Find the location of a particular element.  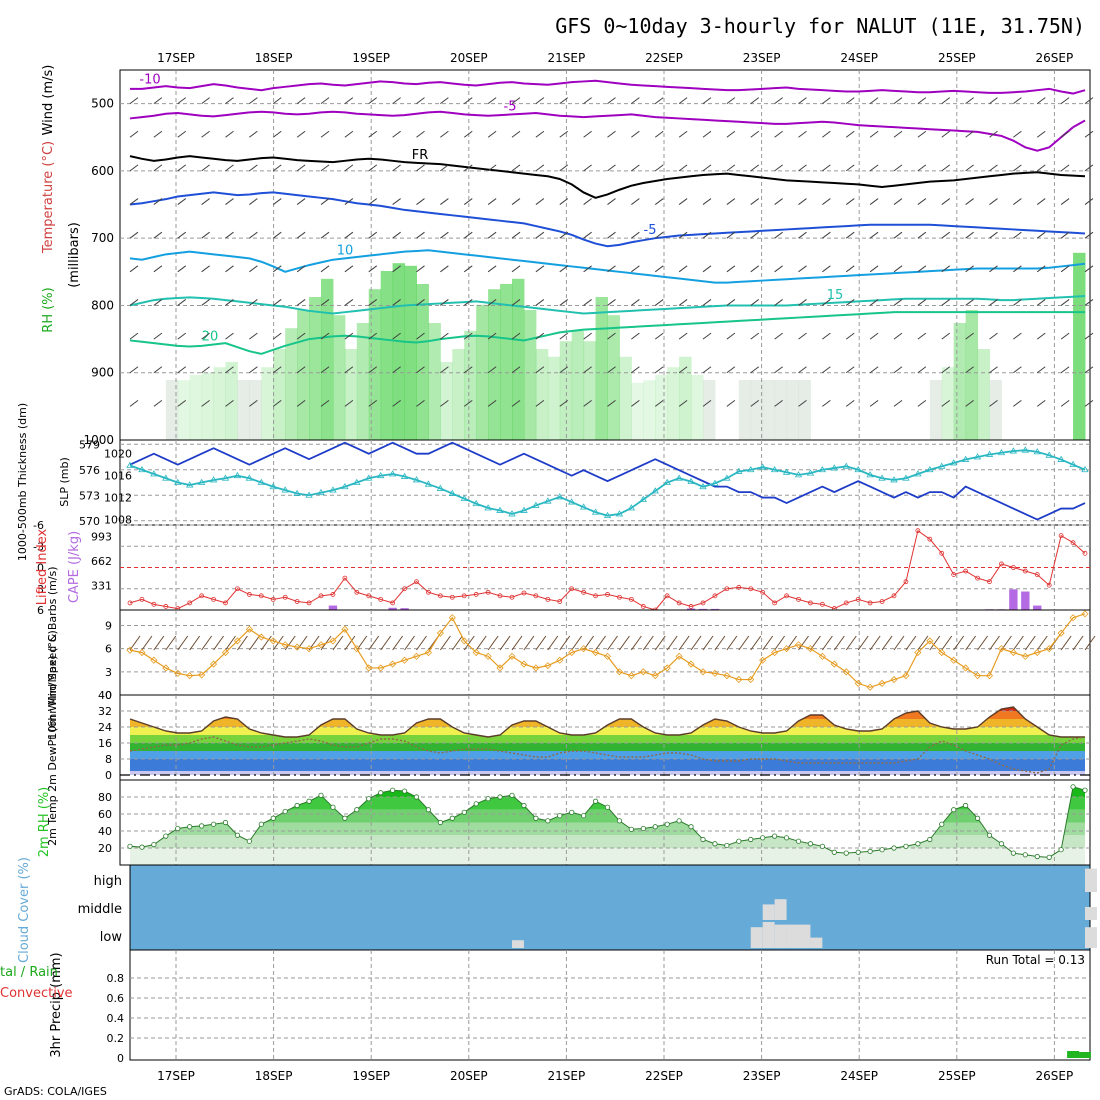

cloud-blocks is located at coordinates (804, 908).